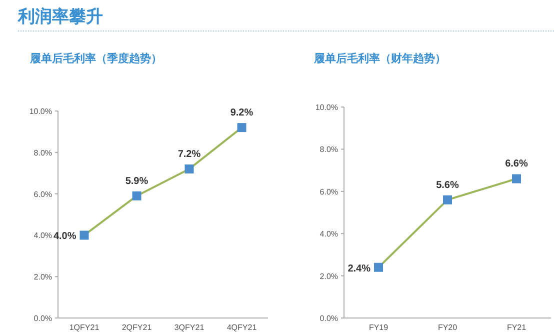 The height and width of the screenshot is (334, 554). What do you see at coordinates (378, 327) in the screenshot?
I see `x-tick-label: FY19` at bounding box center [378, 327].